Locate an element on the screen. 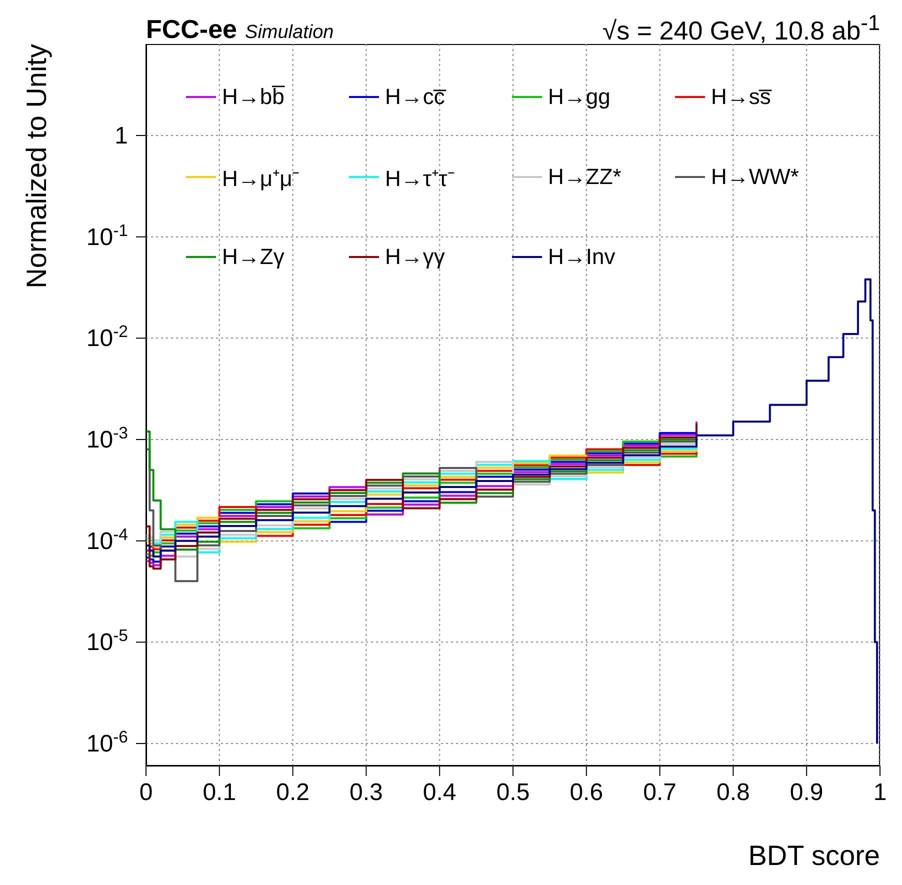  x-tick-label: 0 is located at coordinates (146, 792).